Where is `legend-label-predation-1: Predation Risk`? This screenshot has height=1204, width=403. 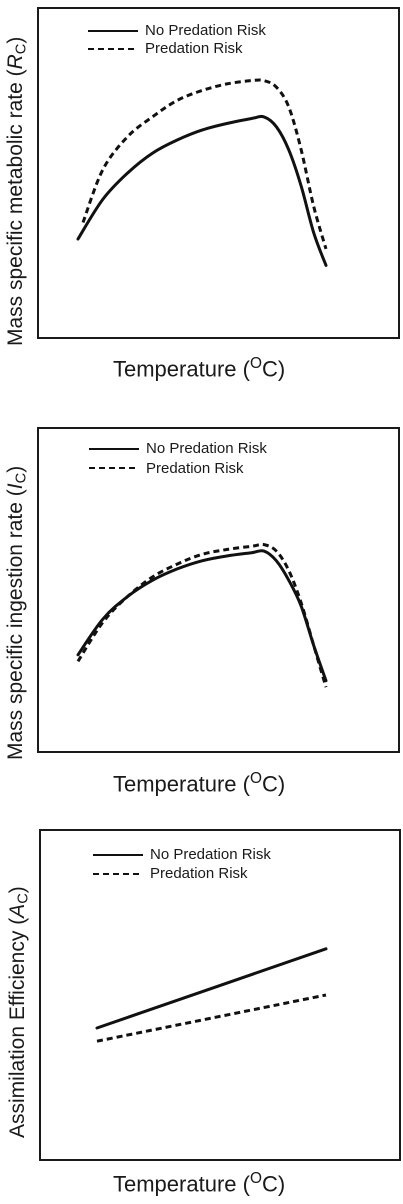 legend-label-predation-1: Predation Risk is located at coordinates (194, 48).